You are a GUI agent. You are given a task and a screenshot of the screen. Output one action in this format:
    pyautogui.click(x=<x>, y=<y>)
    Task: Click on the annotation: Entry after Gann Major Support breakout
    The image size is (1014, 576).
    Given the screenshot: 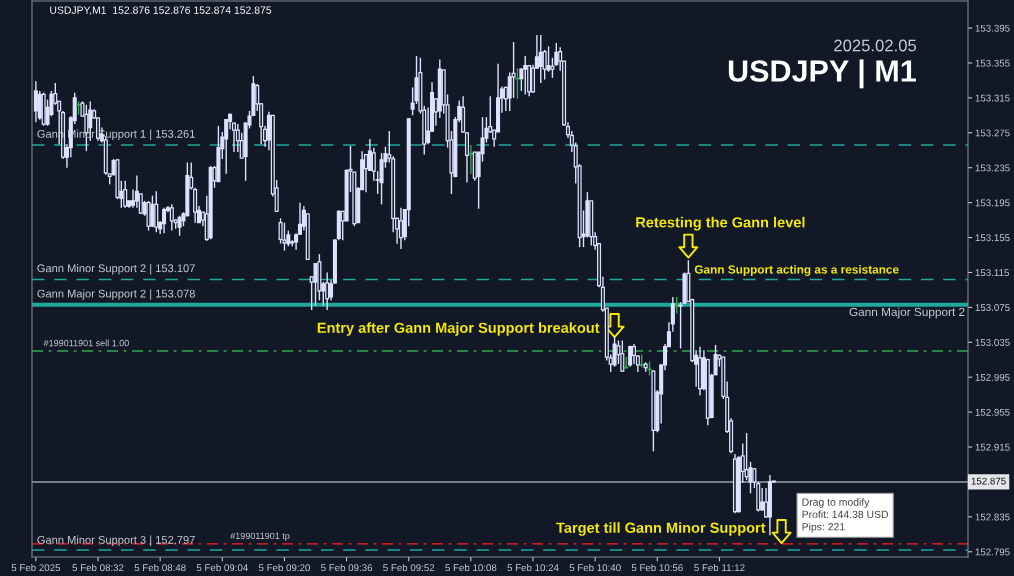 What is the action you would take?
    pyautogui.click(x=458, y=329)
    